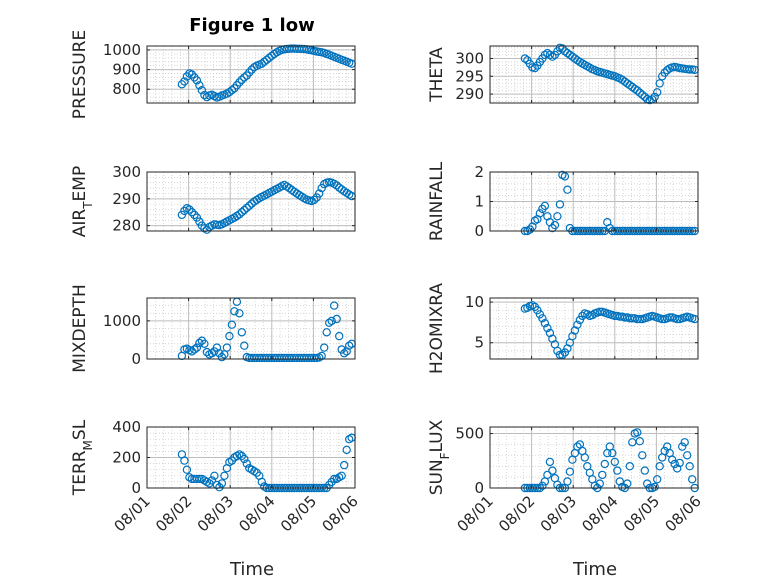  Describe the element at coordinates (126, 70) in the screenshot. I see `panel-1-y-tick-label: 900` at that location.